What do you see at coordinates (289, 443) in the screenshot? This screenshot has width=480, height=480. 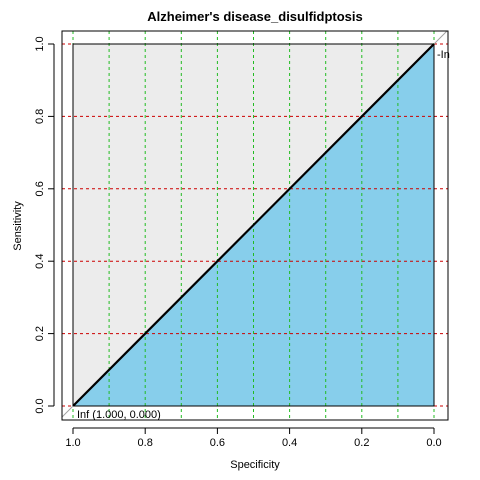 I see `x-tick-label-3: 0.4` at bounding box center [289, 443].